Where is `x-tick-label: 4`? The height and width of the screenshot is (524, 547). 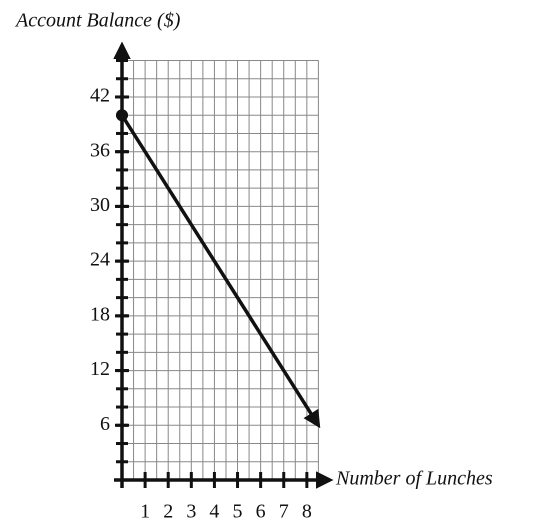 x-tick-label: 4 is located at coordinates (214, 512).